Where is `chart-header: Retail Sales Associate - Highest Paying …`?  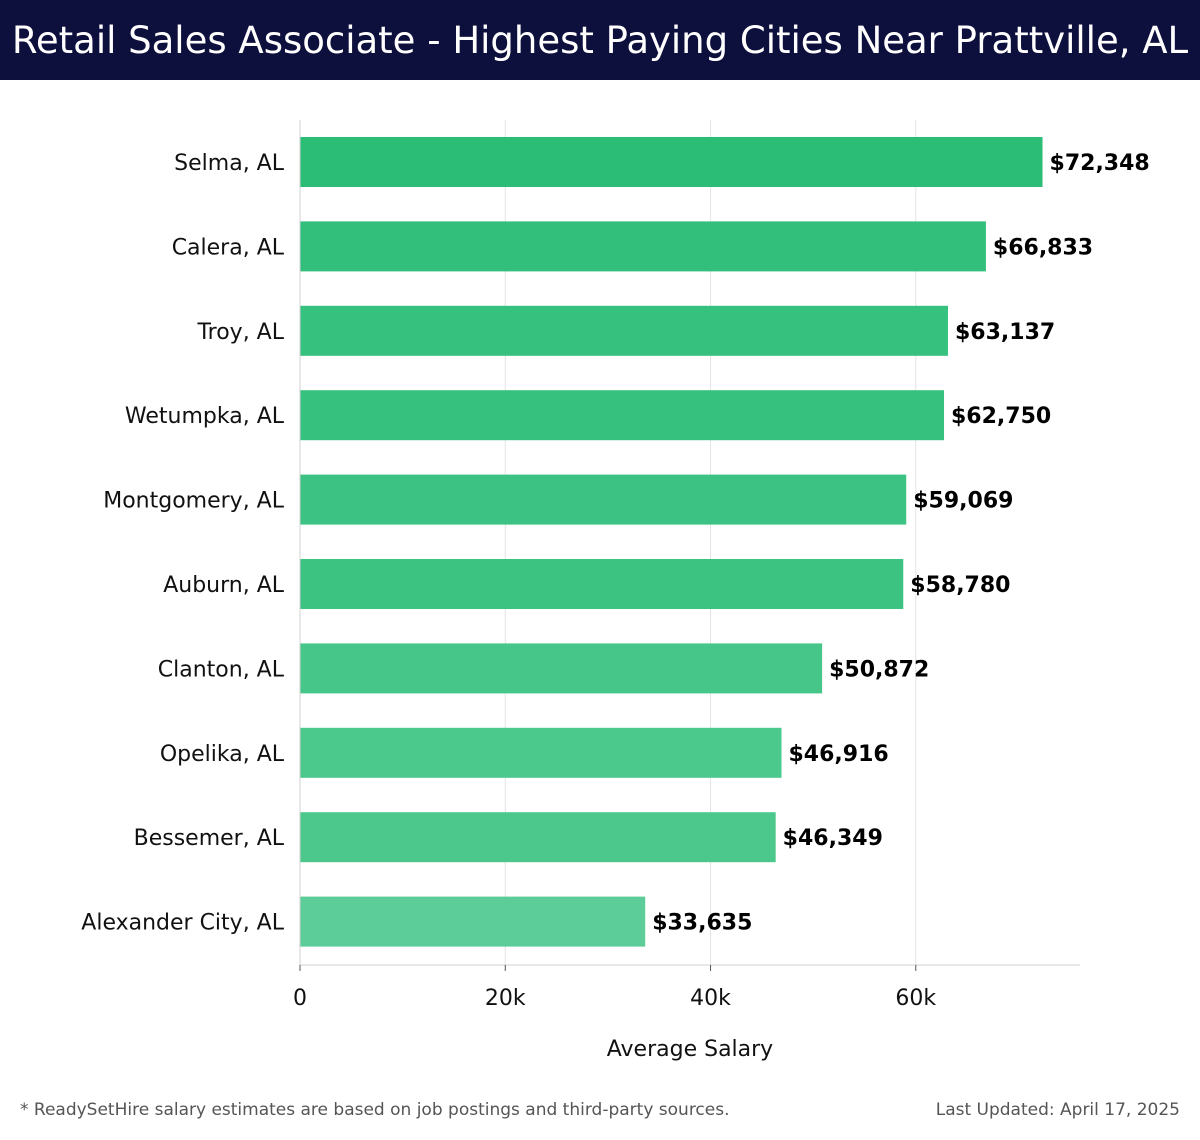 chart-header: Retail Sales Associate - Highest Paying … is located at coordinates (600, 40).